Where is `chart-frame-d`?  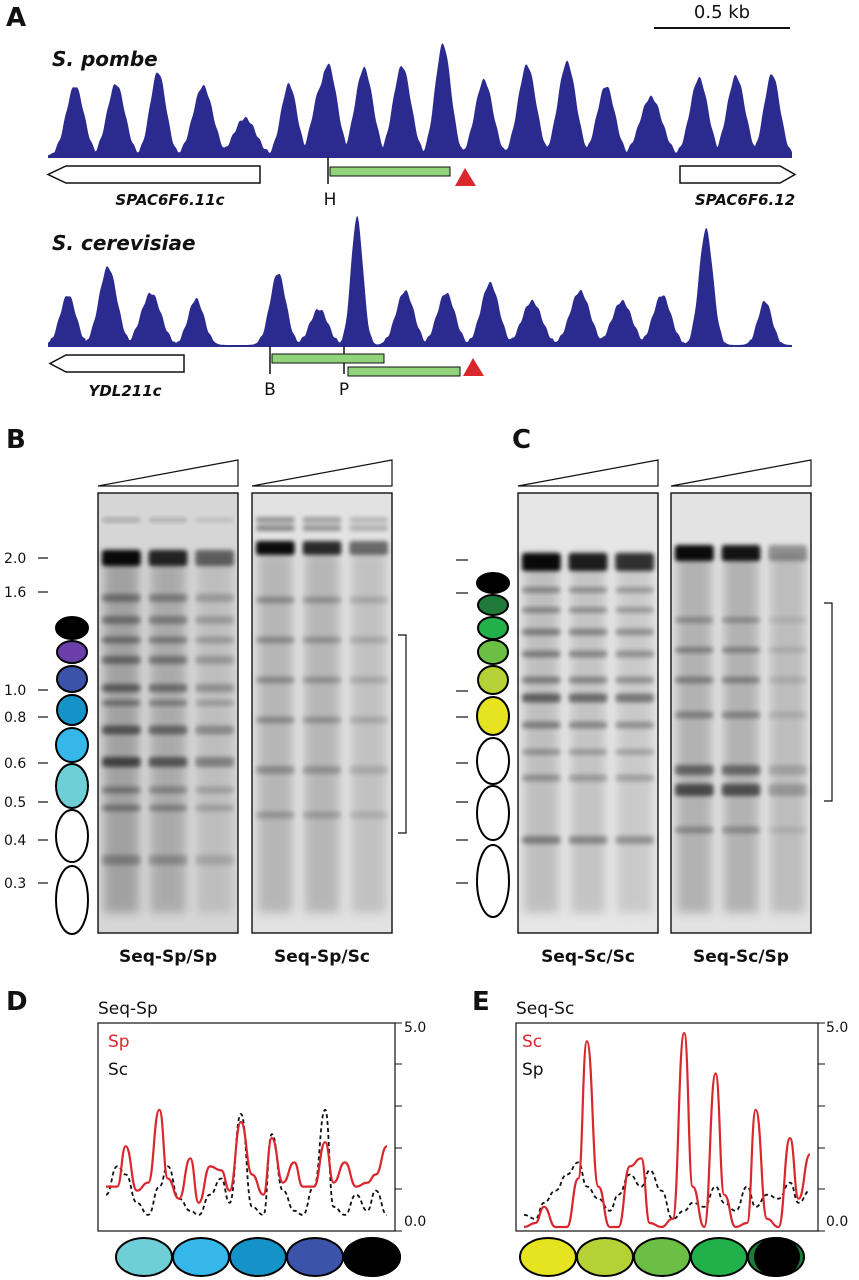 chart-frame-d is located at coordinates (246, 1127).